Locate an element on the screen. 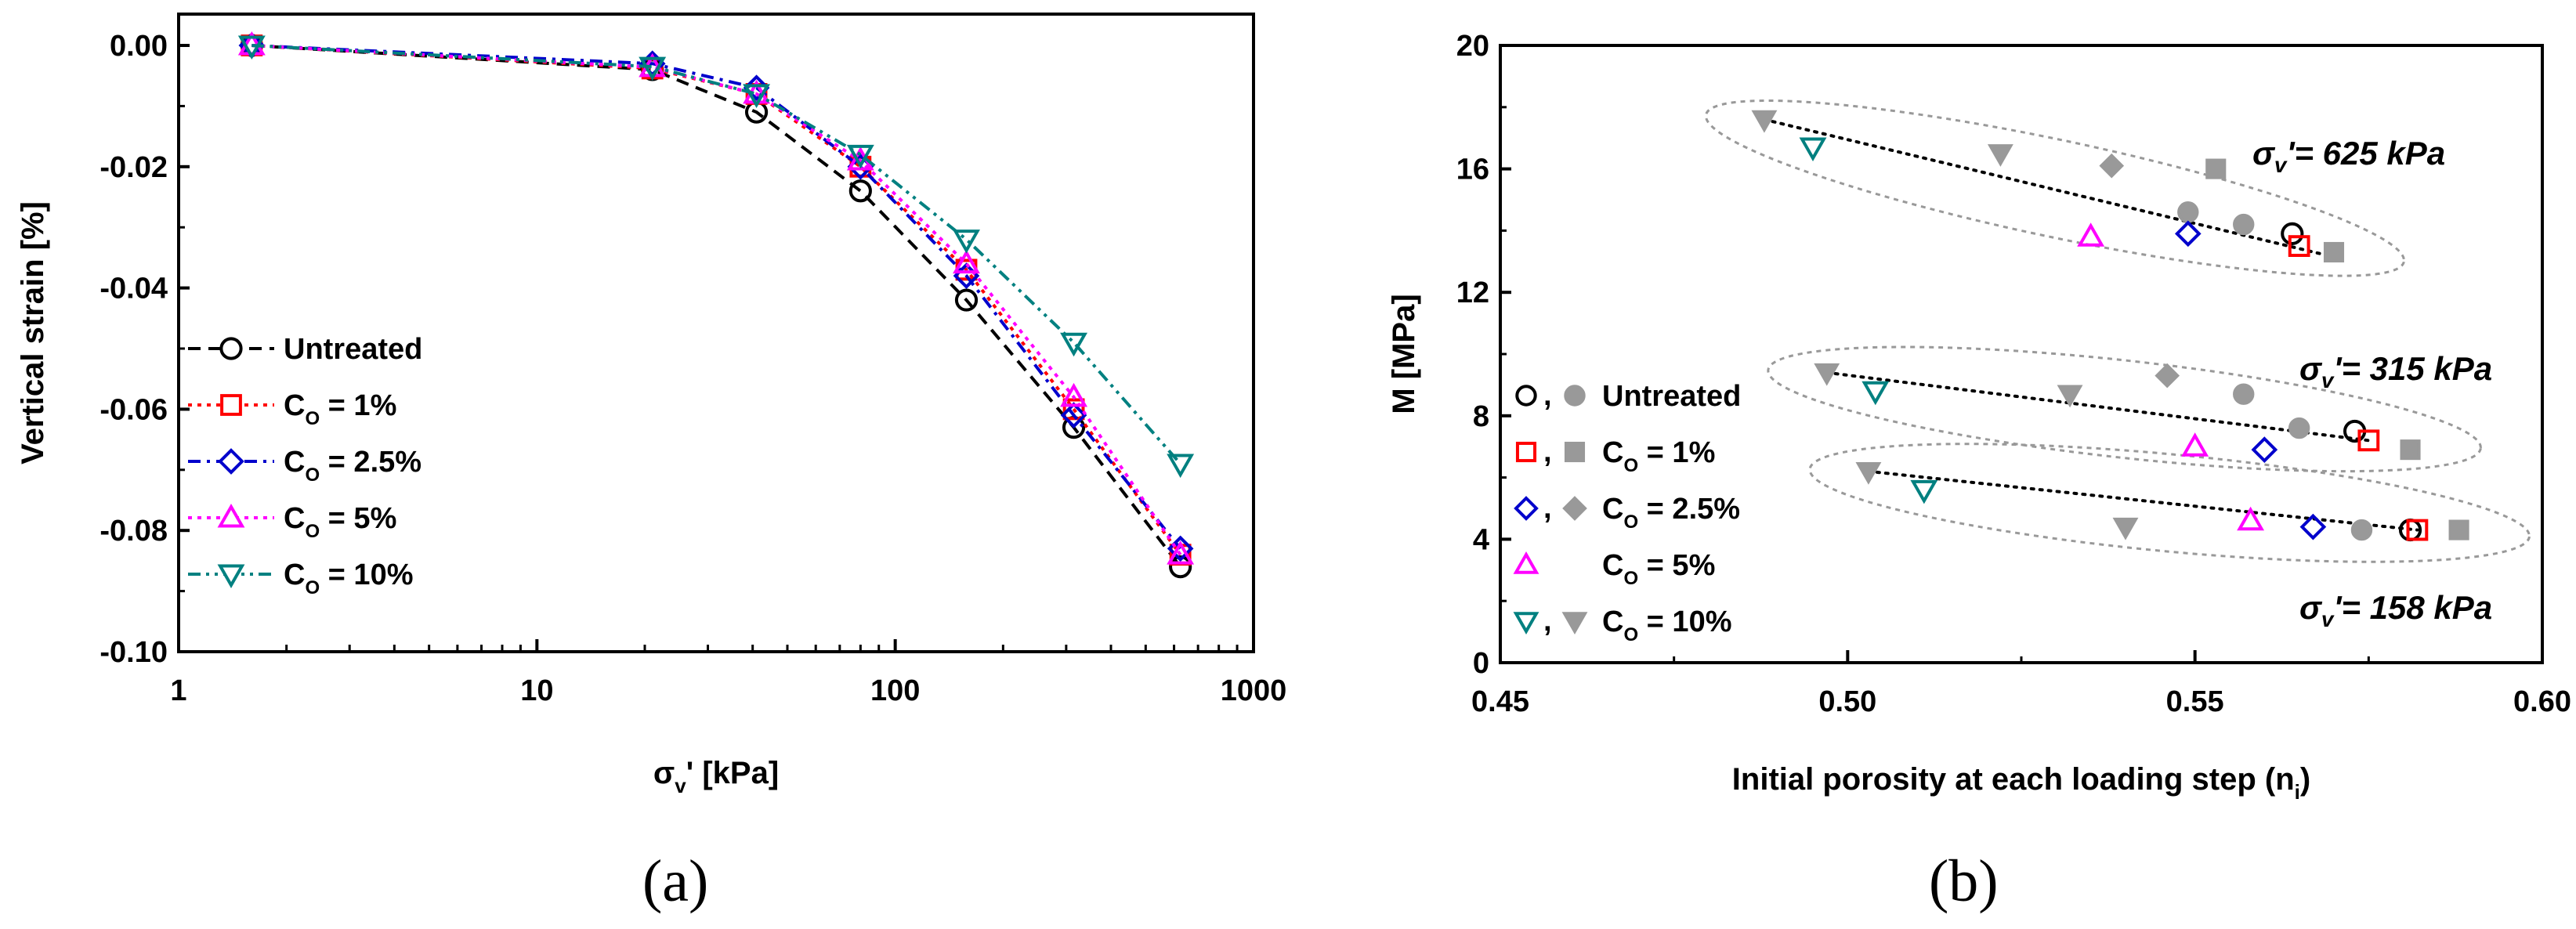 The width and height of the screenshot is (2576, 929). chart-b-y-tick-label: 4 is located at coordinates (1481, 539).